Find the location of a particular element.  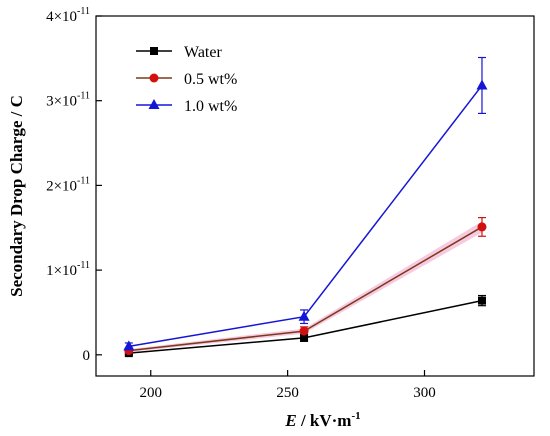

x-tick-label: 200 is located at coordinates (151, 393).